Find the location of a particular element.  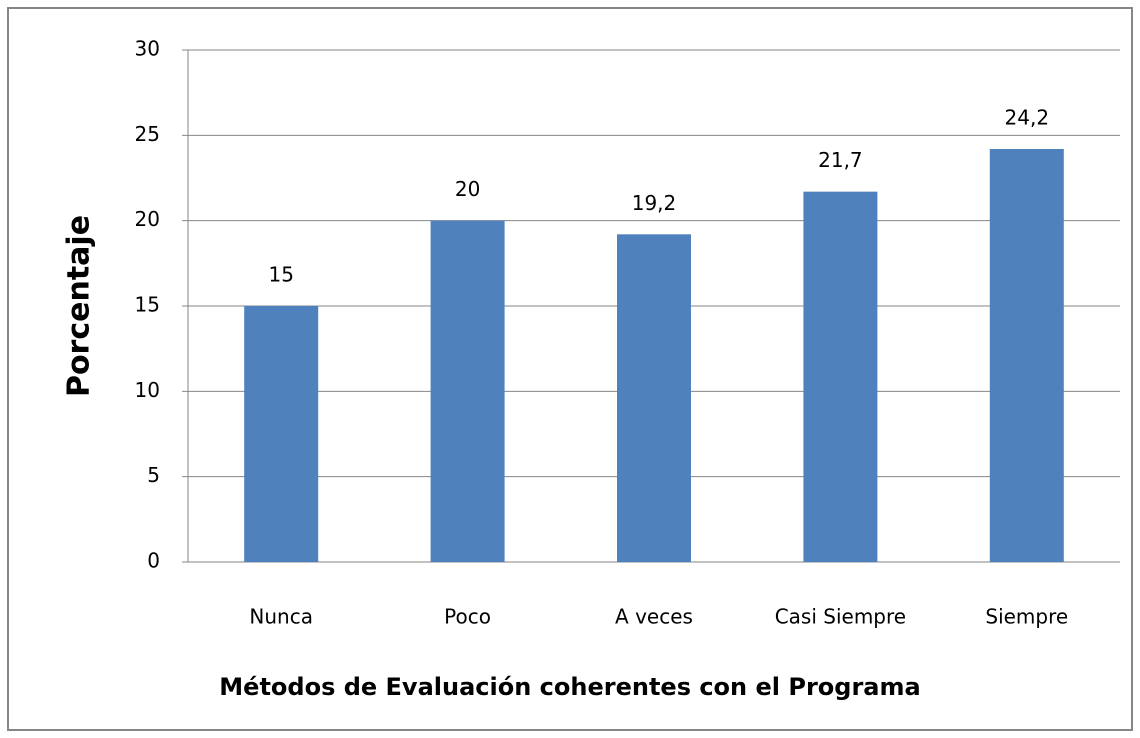

data-label: 24,2 is located at coordinates (1027, 117).